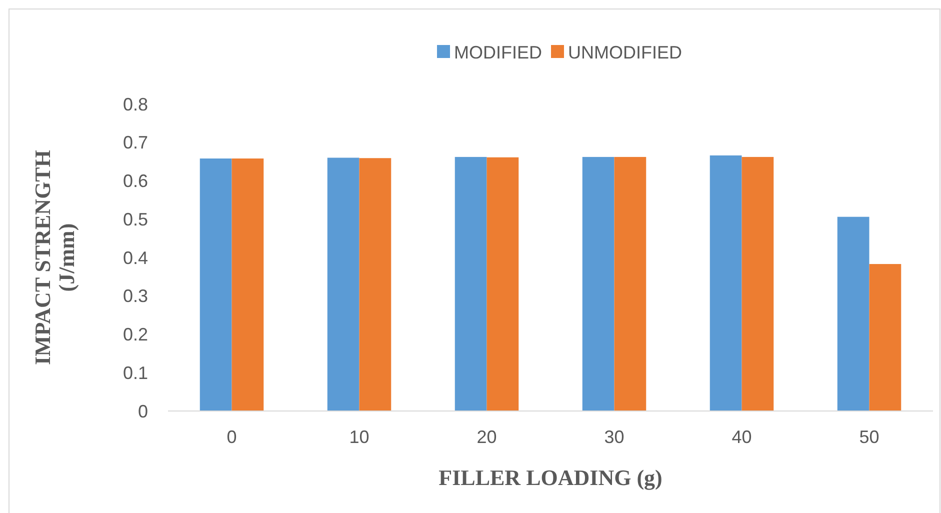 Image resolution: width=941 pixels, height=513 pixels. What do you see at coordinates (135, 219) in the screenshot?
I see `y-tick-label: 0.5` at bounding box center [135, 219].